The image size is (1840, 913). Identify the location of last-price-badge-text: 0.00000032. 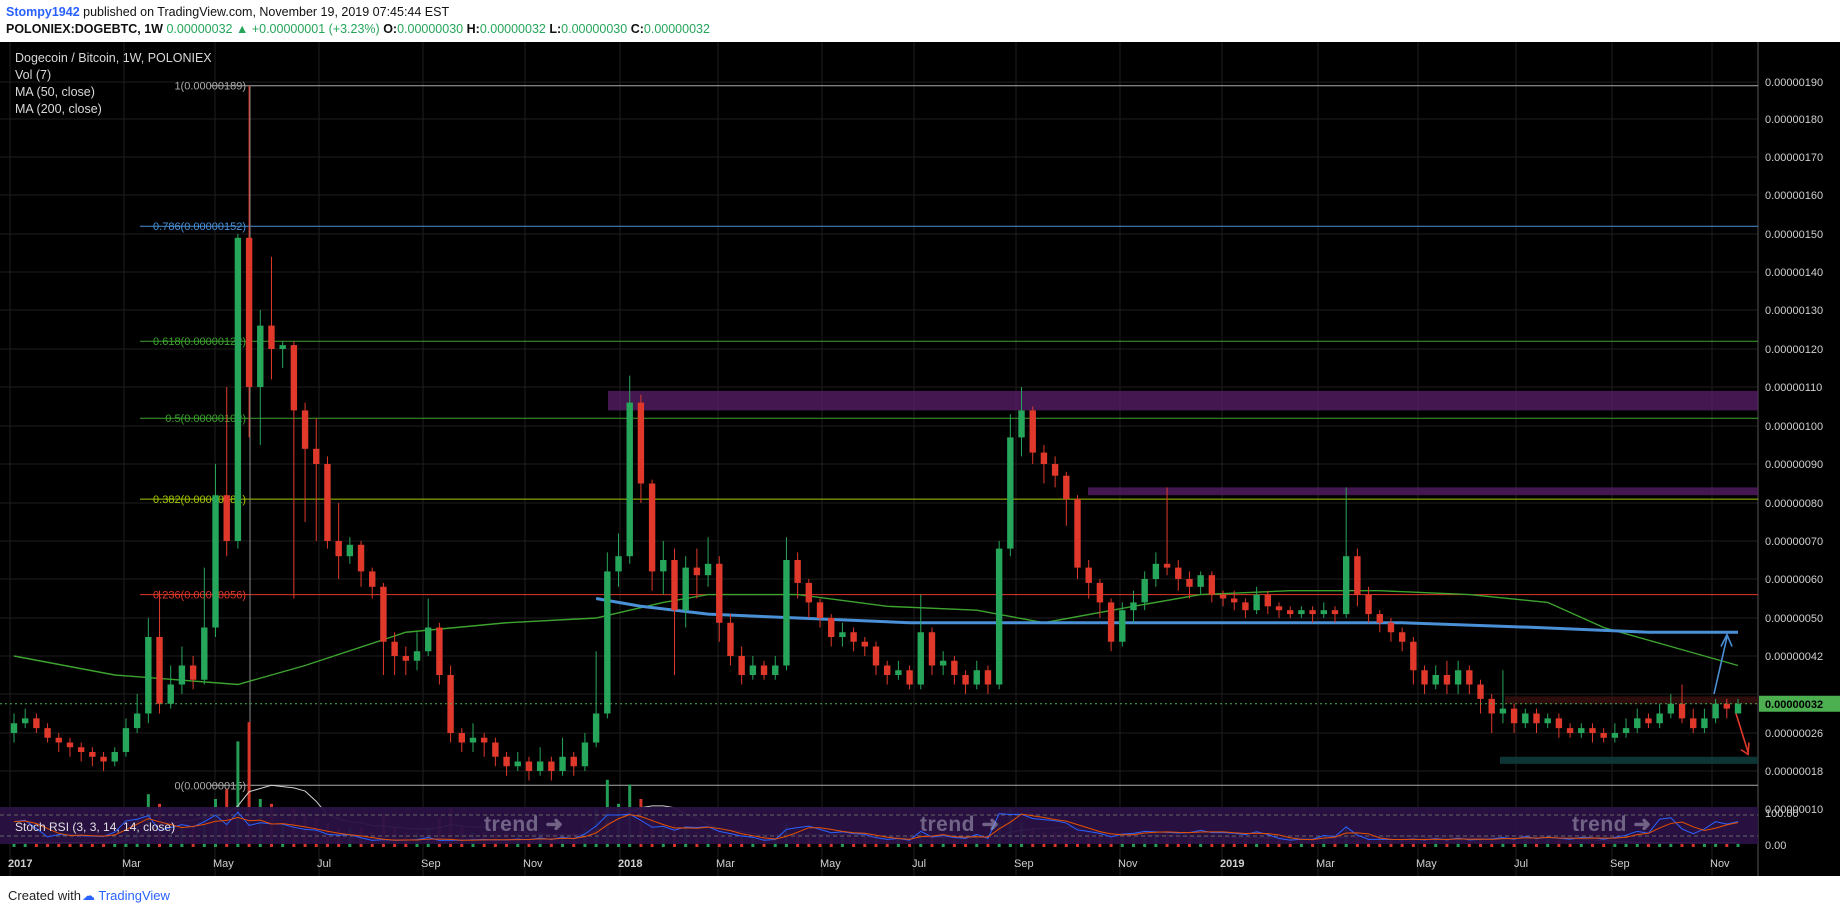
(1794, 705).